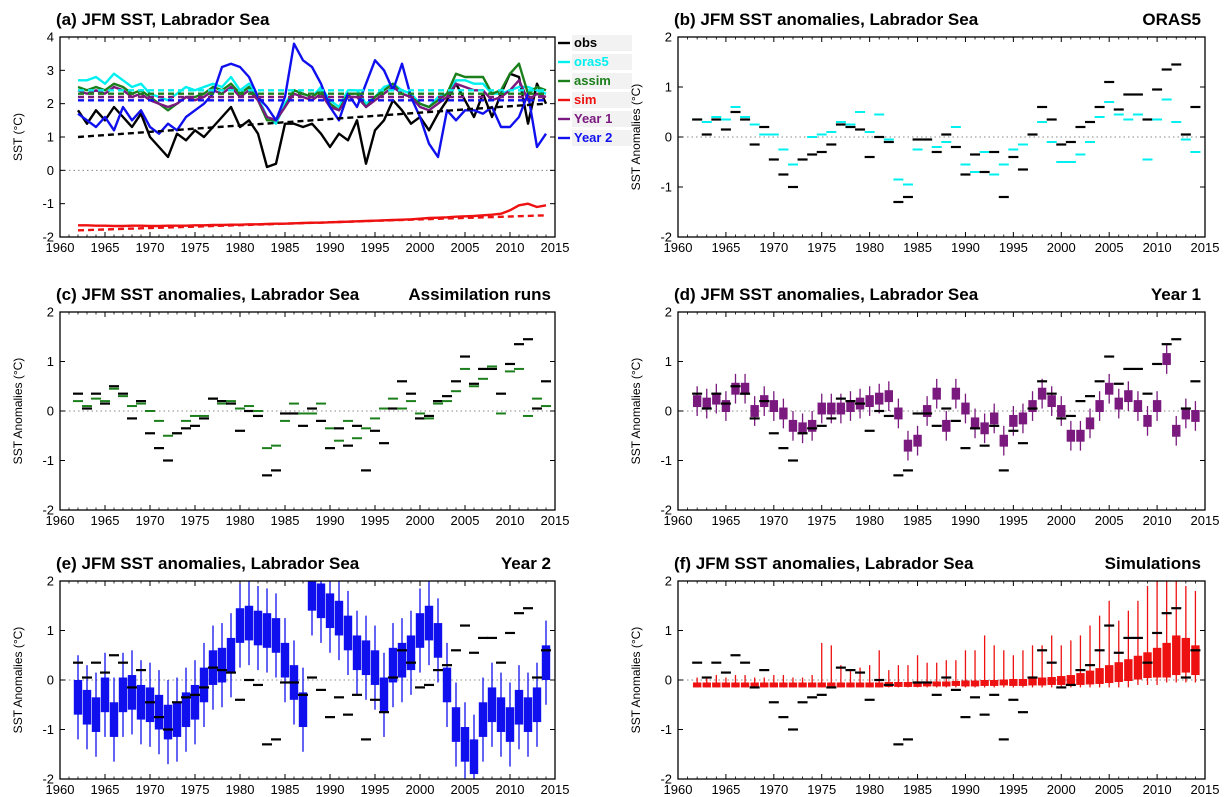  Describe the element at coordinates (1153, 563) in the screenshot. I see `panel-label: Simulations` at that location.